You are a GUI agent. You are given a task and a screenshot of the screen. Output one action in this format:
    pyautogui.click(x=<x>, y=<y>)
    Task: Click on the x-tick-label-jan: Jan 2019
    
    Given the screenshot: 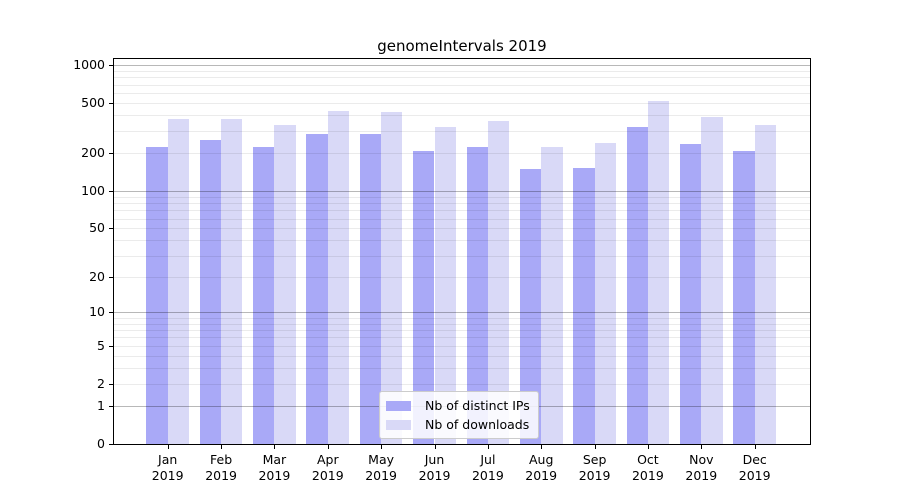 What is the action you would take?
    pyautogui.click(x=167, y=467)
    